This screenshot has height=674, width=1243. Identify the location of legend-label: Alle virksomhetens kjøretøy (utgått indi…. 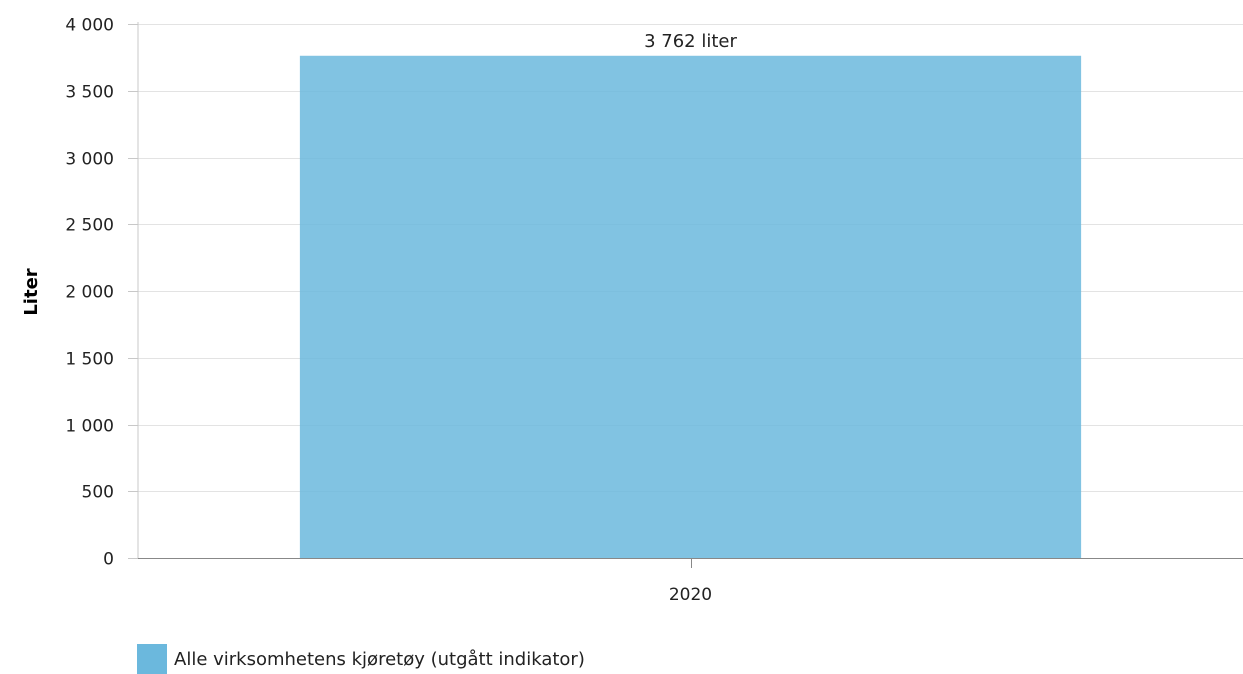
(379, 659).